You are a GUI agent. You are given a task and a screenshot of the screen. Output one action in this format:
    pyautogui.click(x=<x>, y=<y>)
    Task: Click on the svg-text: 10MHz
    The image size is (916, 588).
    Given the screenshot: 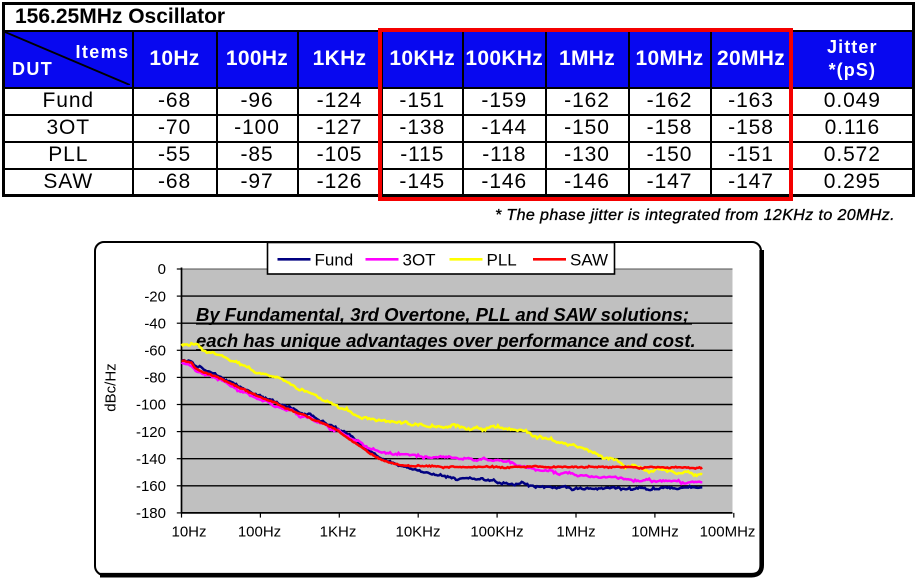 What is the action you would take?
    pyautogui.click(x=655, y=532)
    